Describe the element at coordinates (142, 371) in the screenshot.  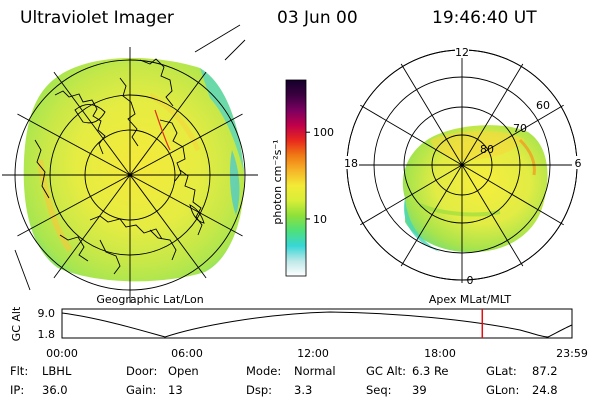
I see `status-label: Door:` at that location.